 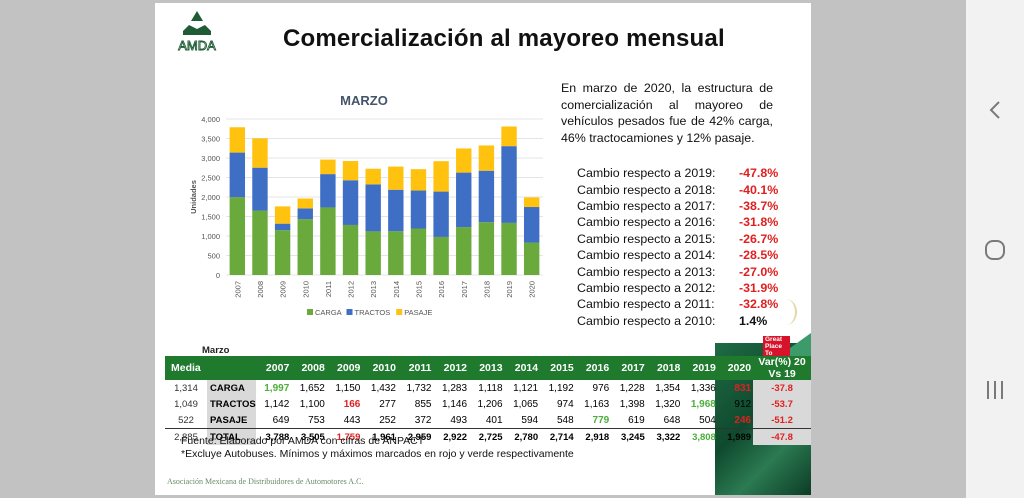 I want to click on change-row: Cambio respecto a 2014: -28.5%, so click(x=677, y=255).